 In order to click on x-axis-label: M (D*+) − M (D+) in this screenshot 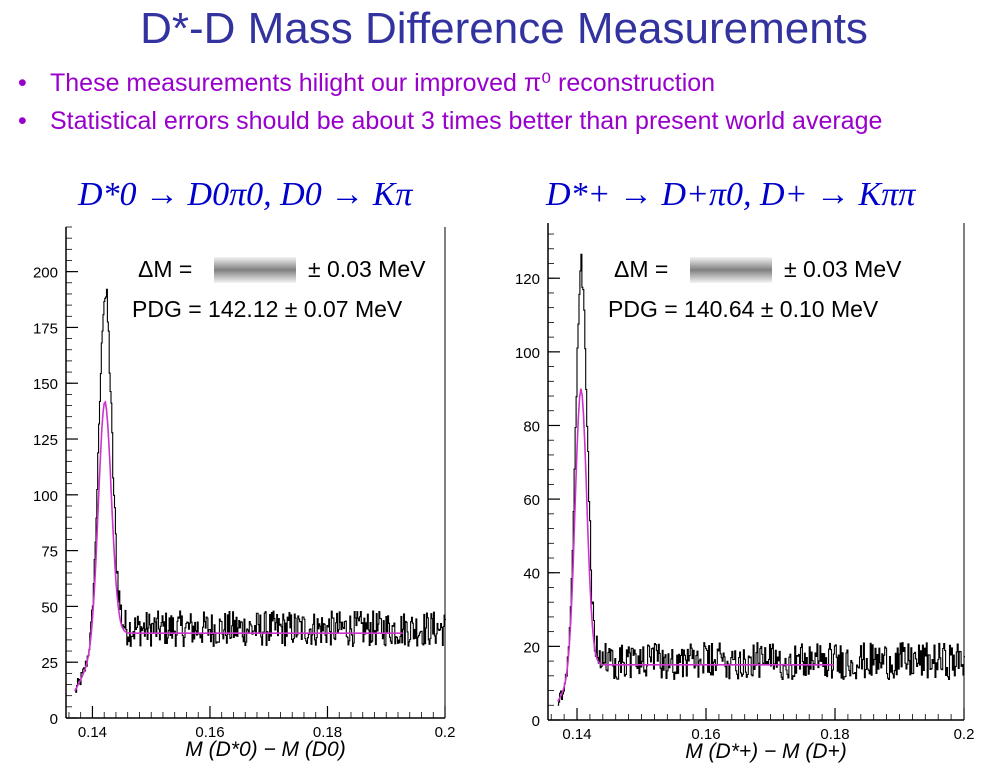, I will do `click(766, 751)`.